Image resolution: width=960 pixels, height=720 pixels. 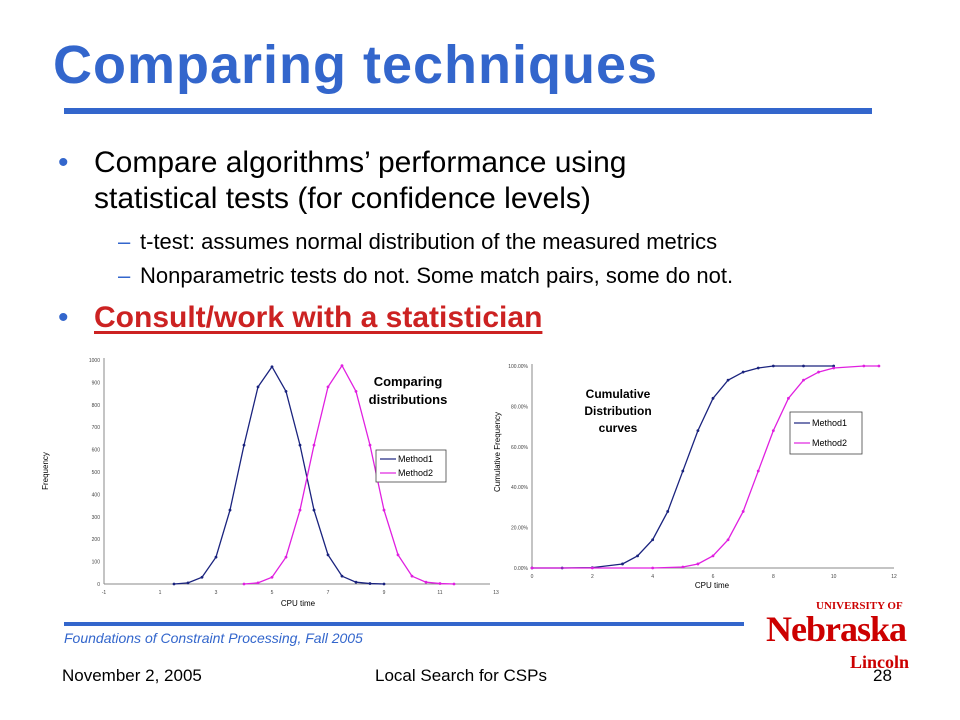 What do you see at coordinates (160, 593) in the screenshot?
I see `chart1-xtick-label: 1` at bounding box center [160, 593].